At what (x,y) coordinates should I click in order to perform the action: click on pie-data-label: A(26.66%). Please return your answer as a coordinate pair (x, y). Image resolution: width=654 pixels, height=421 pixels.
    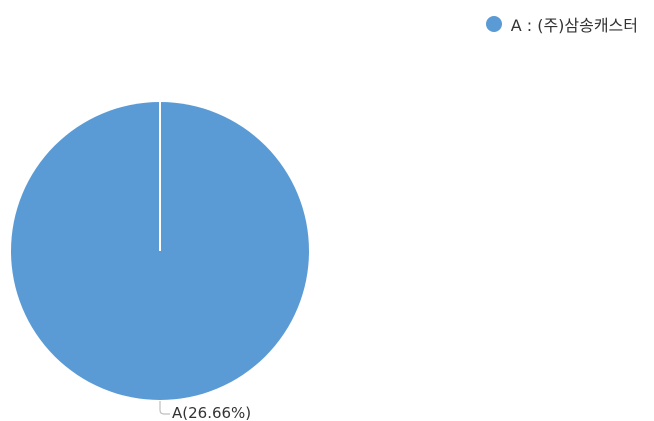
    Looking at the image, I should click on (211, 412).